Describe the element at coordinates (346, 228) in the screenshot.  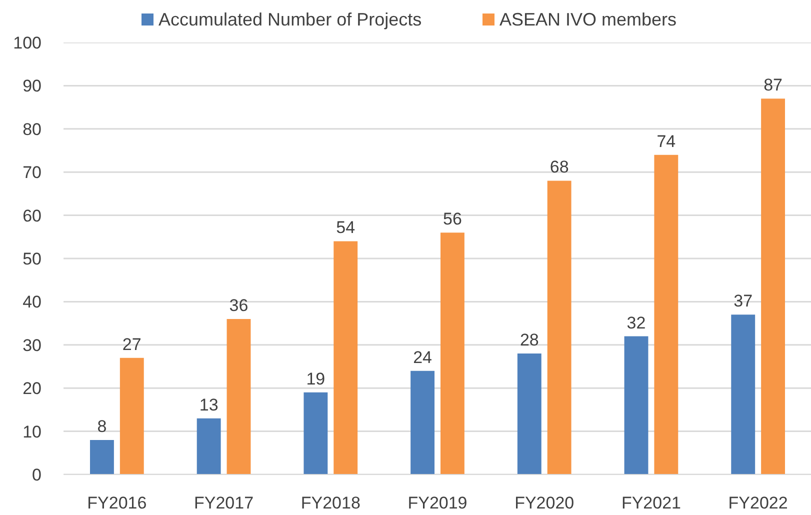
I see `data-label: 54` at that location.